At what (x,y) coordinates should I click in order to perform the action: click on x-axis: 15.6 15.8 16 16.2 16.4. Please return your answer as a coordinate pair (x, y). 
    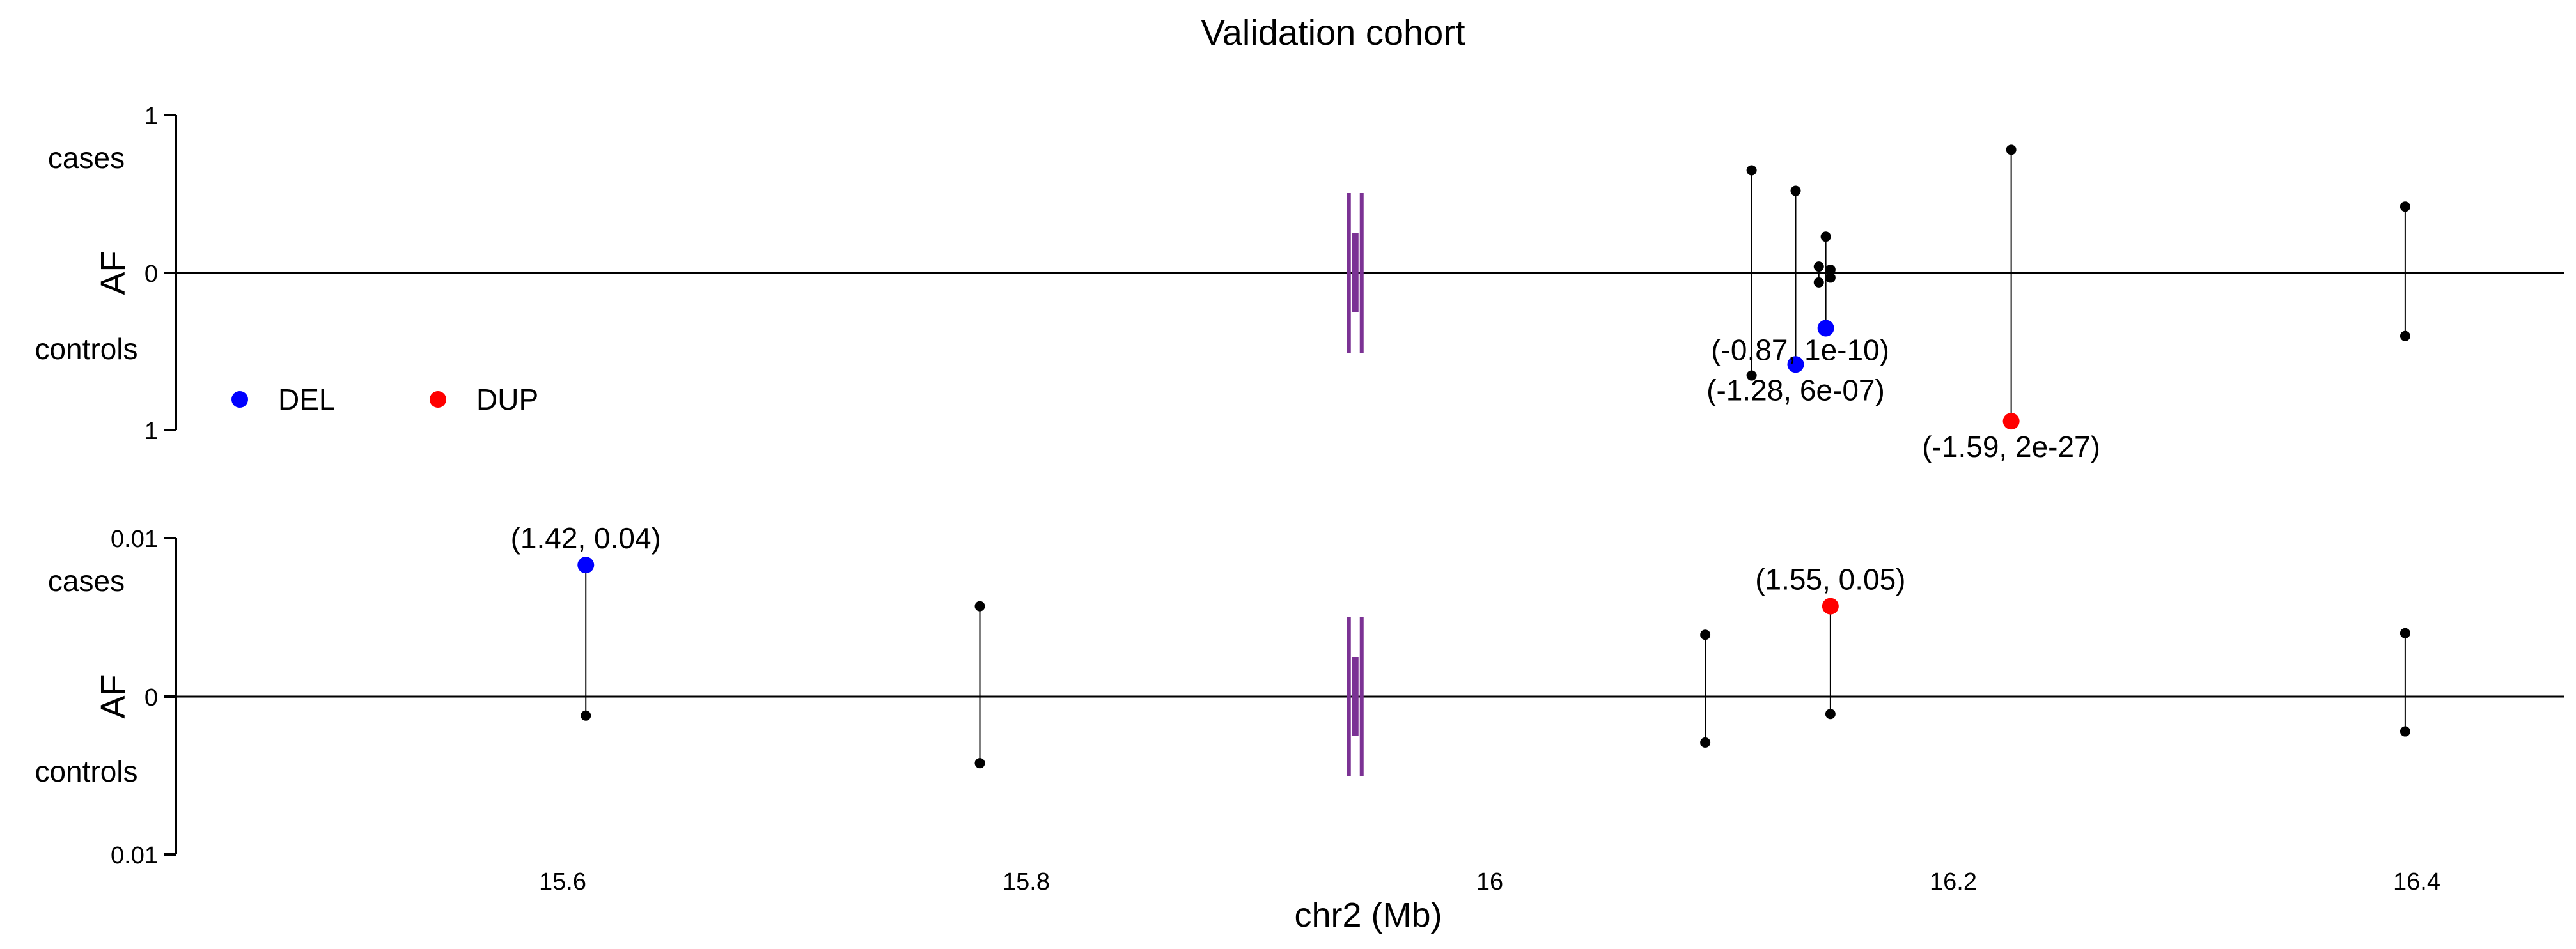
    Looking at the image, I should click on (1489, 881).